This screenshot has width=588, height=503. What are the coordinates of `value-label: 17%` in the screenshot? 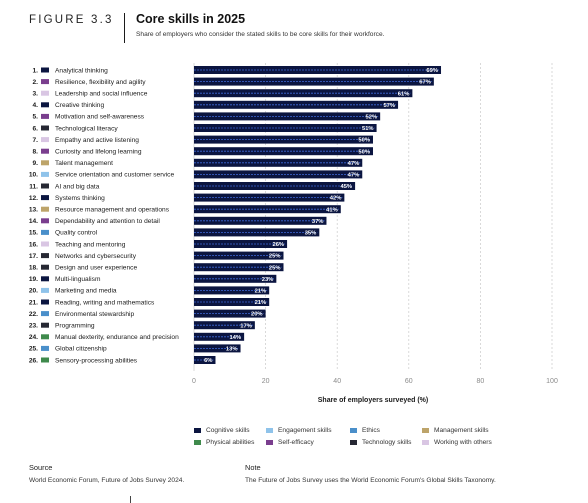 It's located at (246, 326).